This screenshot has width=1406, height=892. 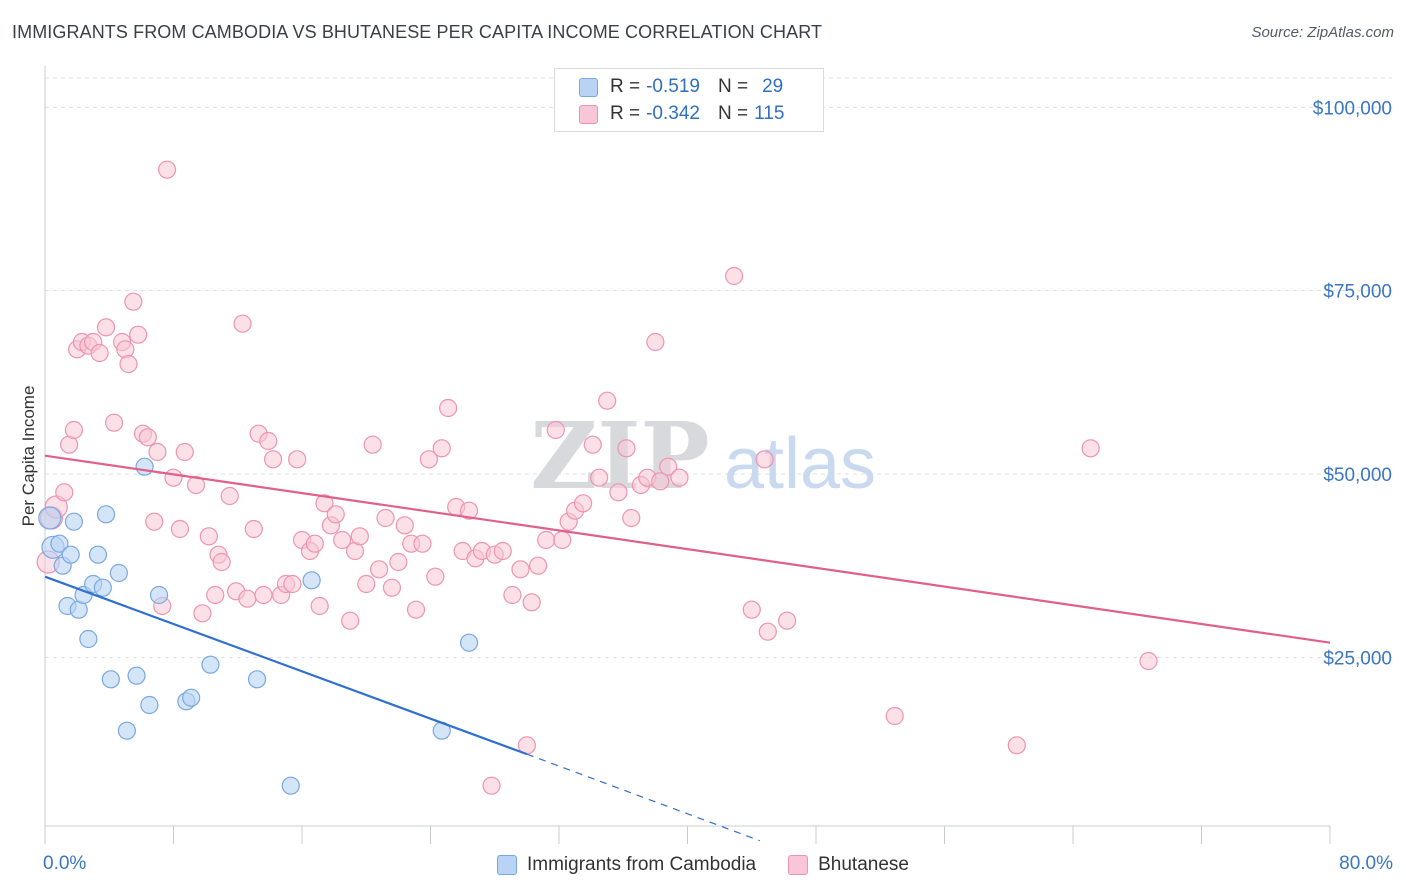 What do you see at coordinates (1357, 475) in the screenshot?
I see `y-tick-label: $50,000` at bounding box center [1357, 475].